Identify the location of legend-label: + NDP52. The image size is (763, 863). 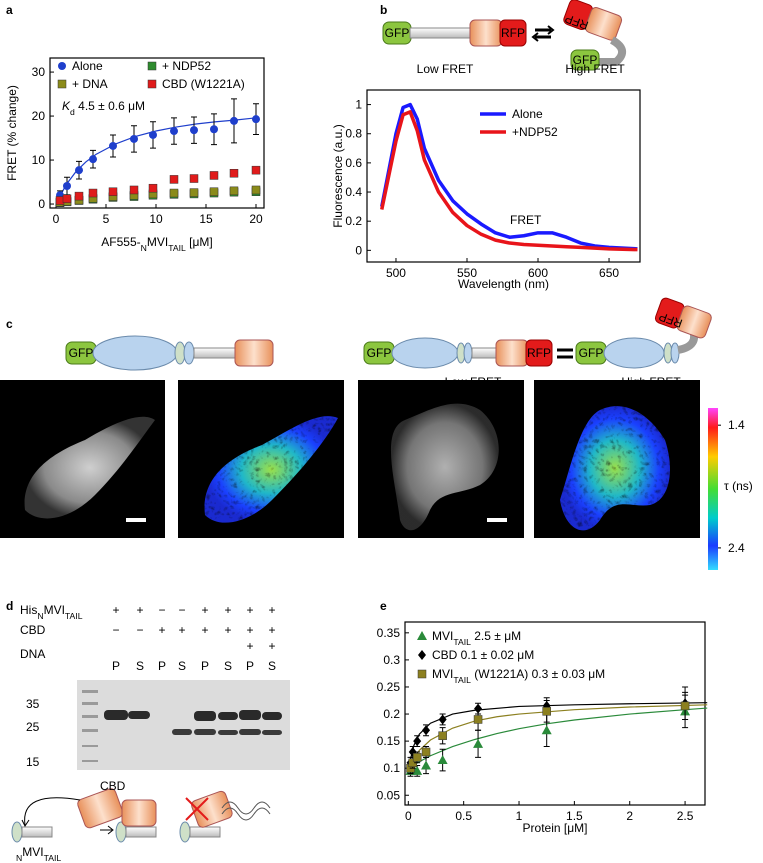
(186, 66).